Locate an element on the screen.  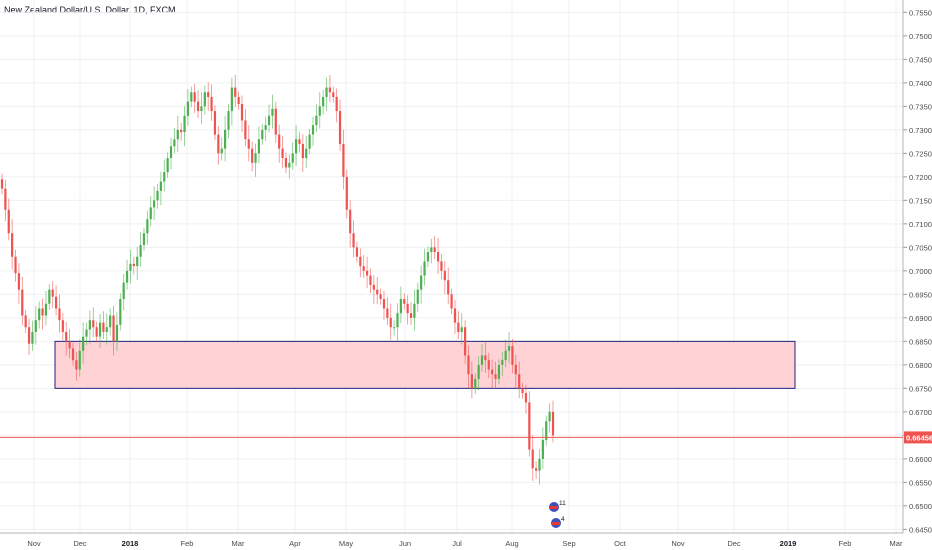
x-tick-label: Apr is located at coordinates (295, 543).